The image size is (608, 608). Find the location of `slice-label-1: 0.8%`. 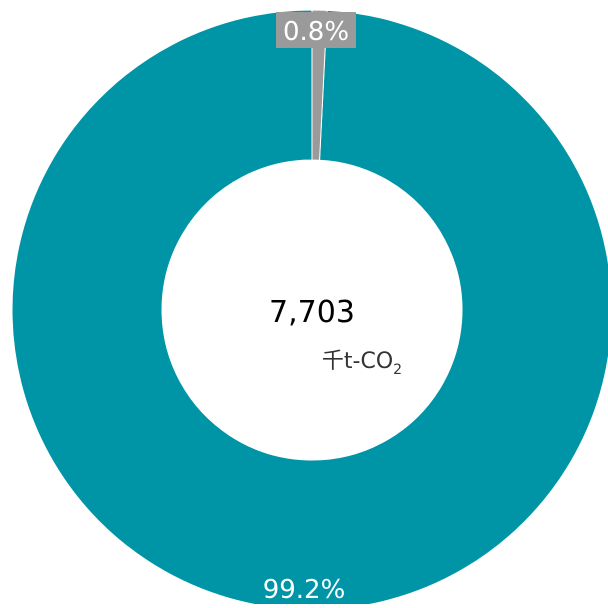

slice-label-1: 0.8% is located at coordinates (316, 32).